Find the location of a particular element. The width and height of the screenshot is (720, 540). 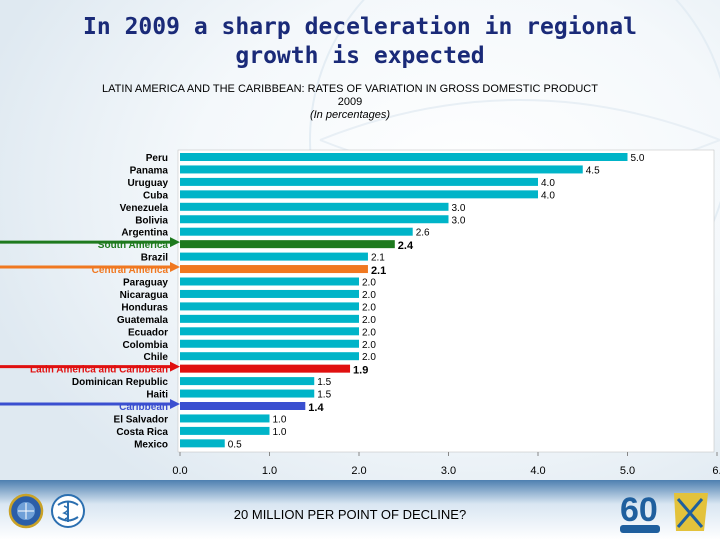

bar-haiti is located at coordinates (247, 393).